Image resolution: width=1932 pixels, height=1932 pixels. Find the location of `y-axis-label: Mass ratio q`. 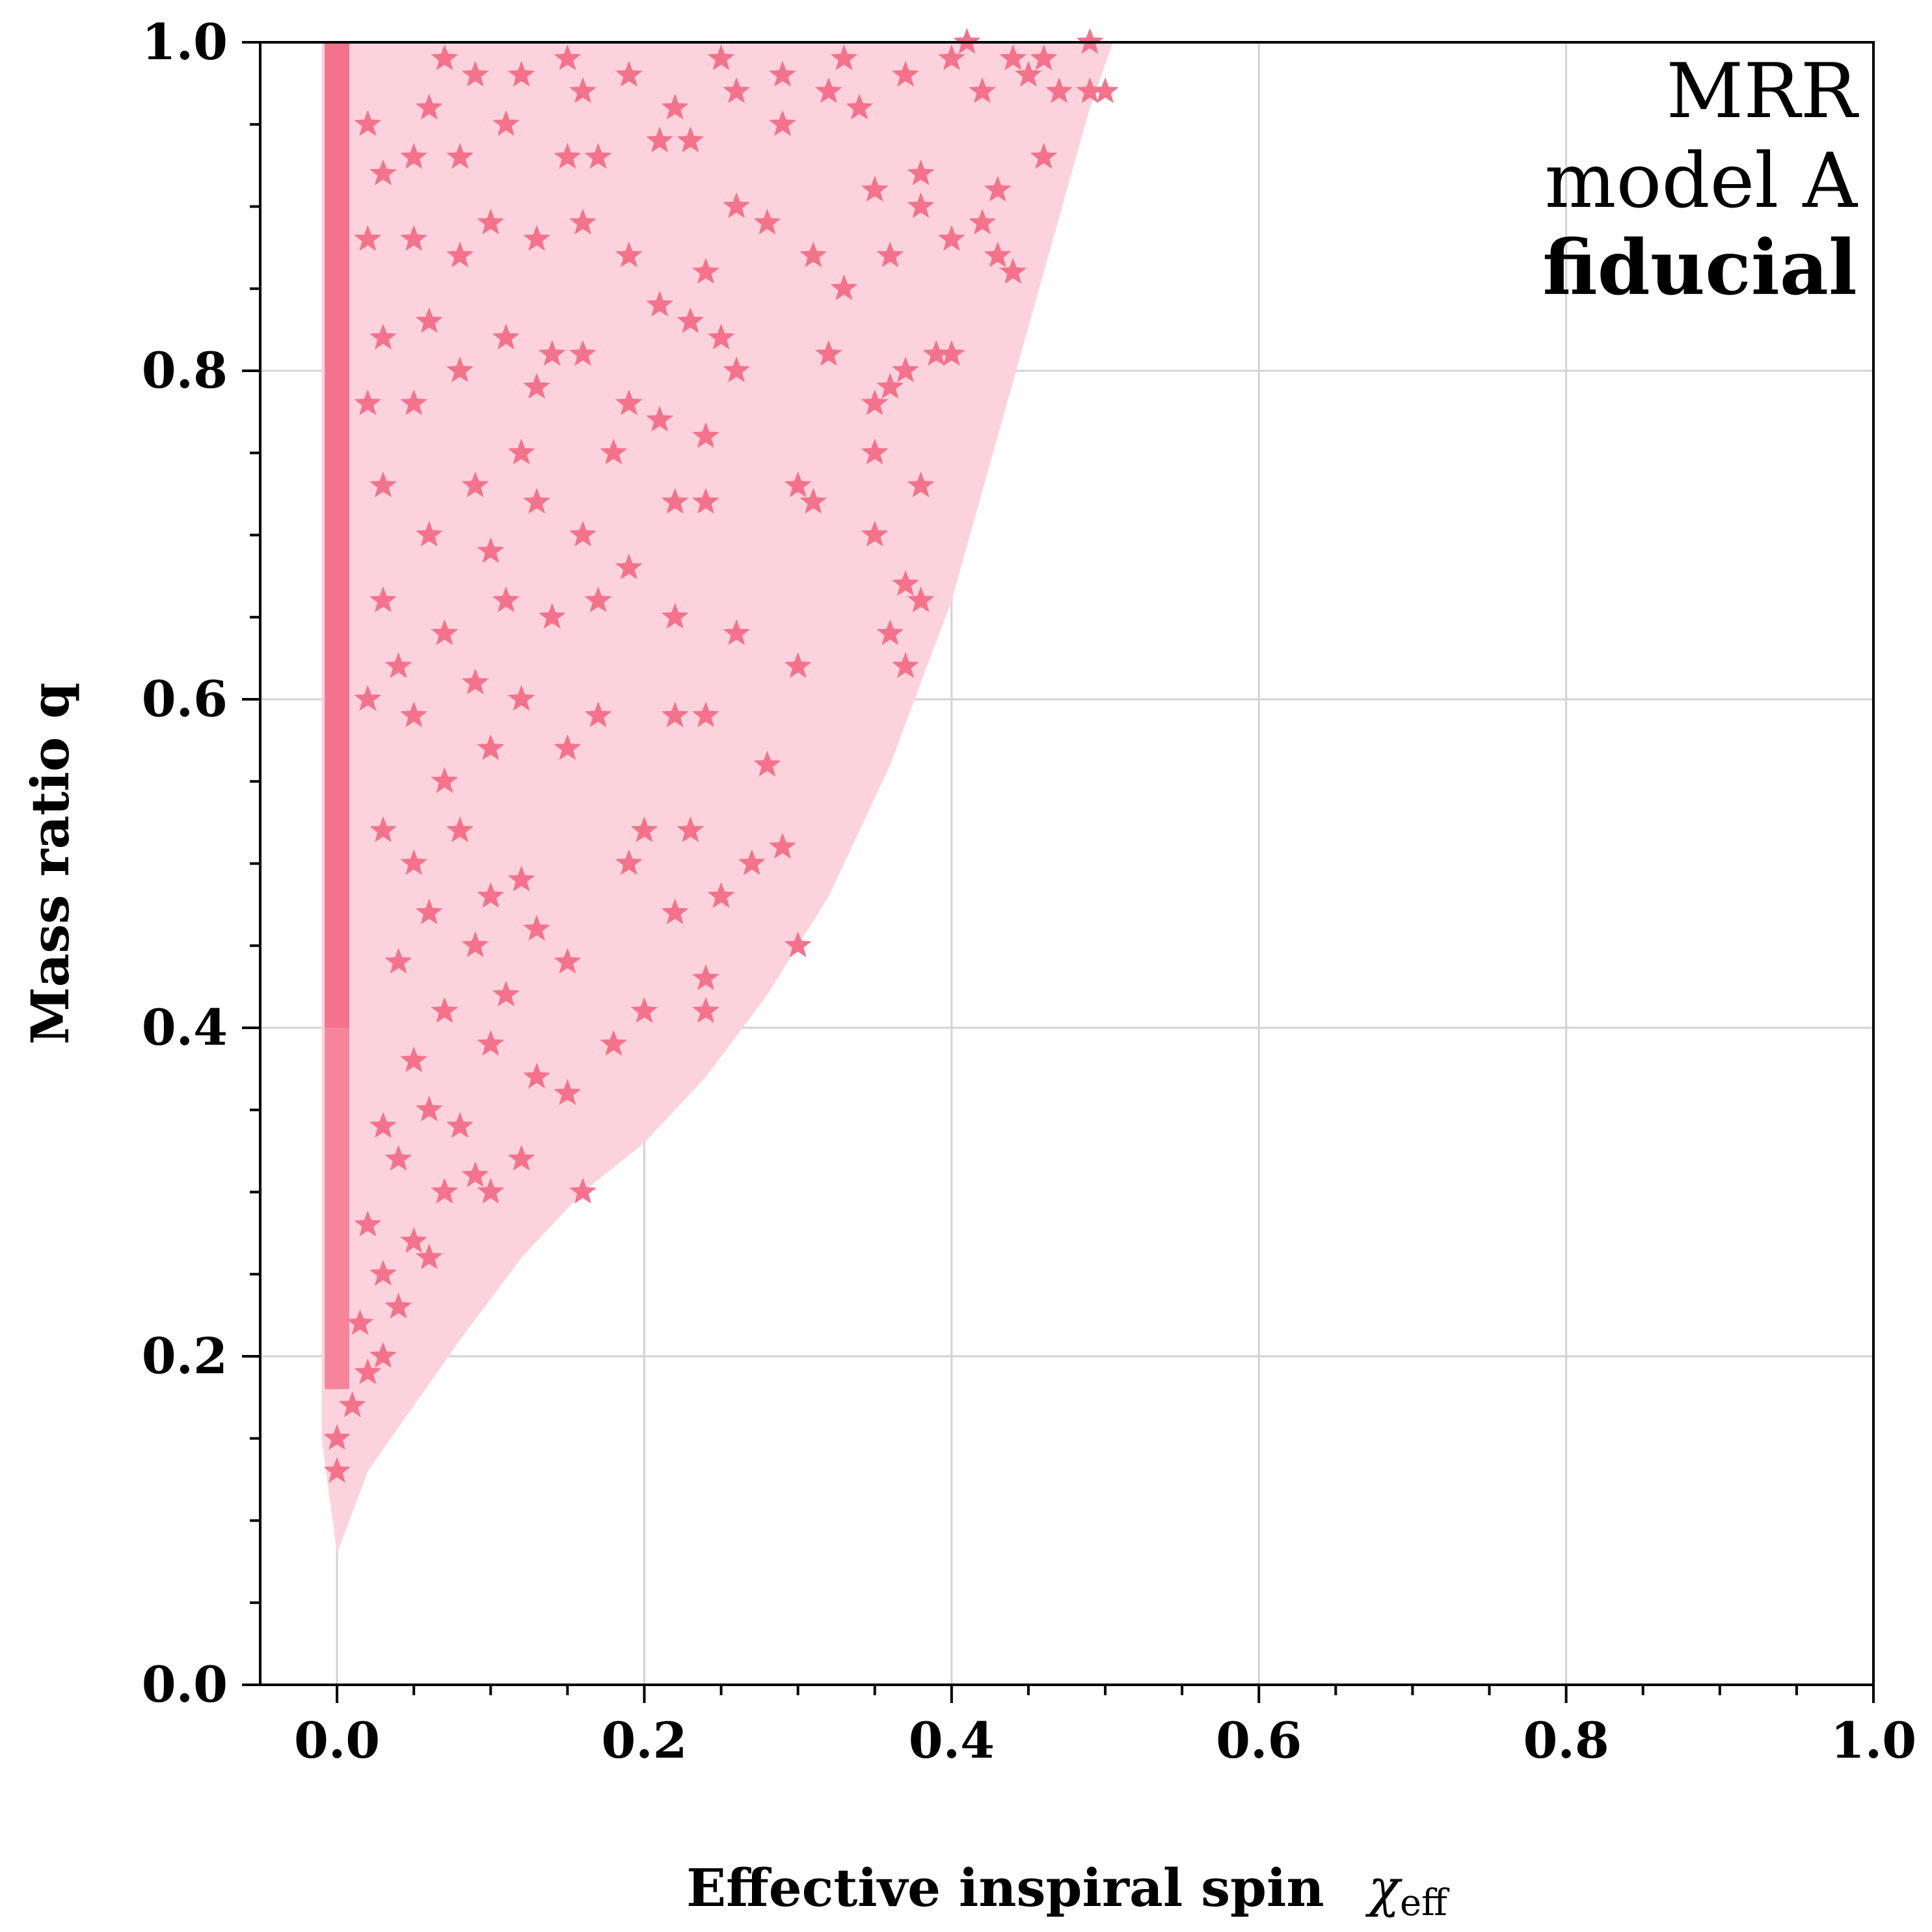

y-axis-label: Mass ratio q is located at coordinates (50, 863).